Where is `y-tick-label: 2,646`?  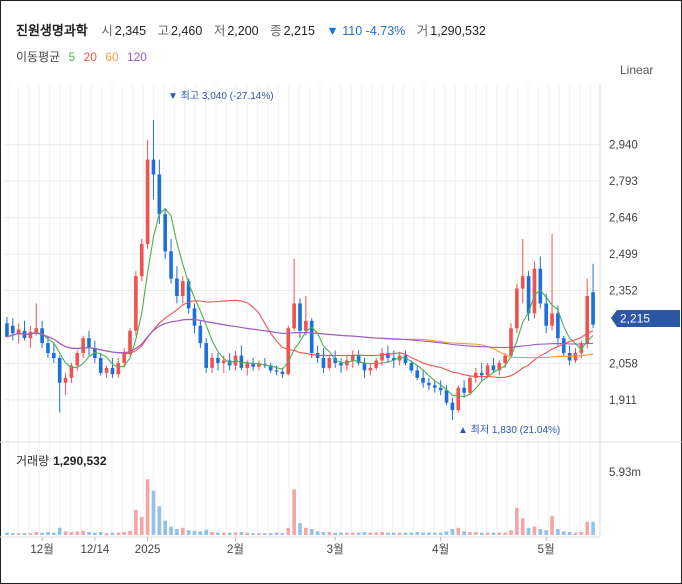 y-tick-label: 2,646 is located at coordinates (623, 219).